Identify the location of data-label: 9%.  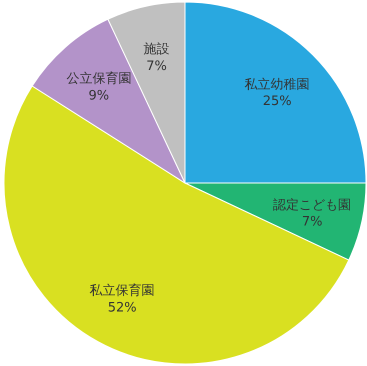
(99, 96).